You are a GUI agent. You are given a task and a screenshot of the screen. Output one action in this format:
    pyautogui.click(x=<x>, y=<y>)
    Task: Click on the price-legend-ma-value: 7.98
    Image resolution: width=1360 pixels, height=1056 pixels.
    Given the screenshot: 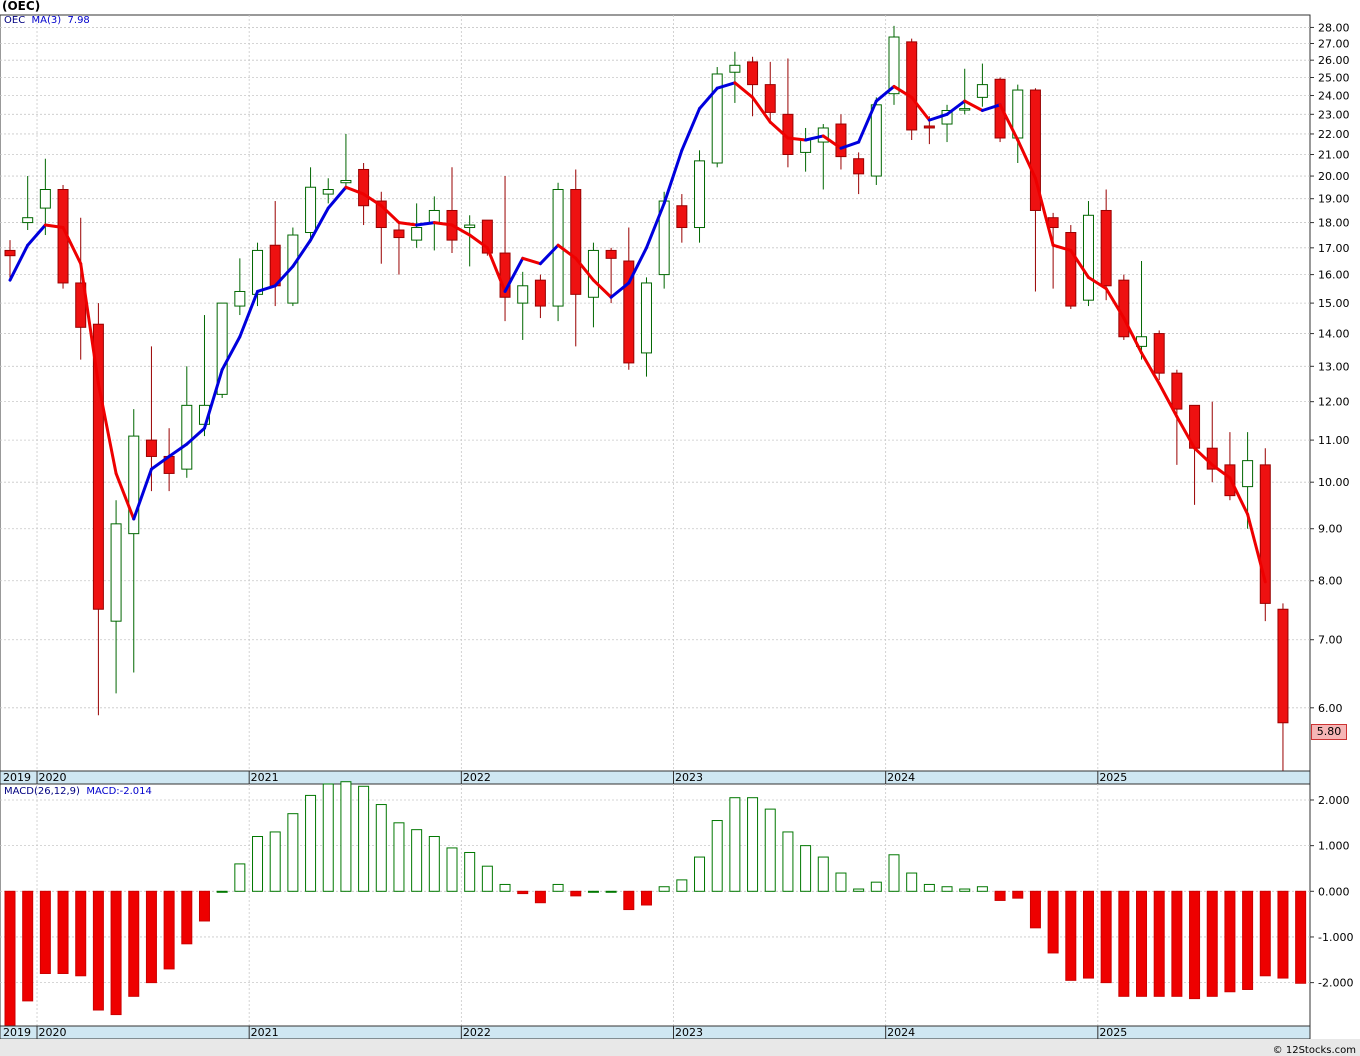 What is the action you would take?
    pyautogui.click(x=78, y=20)
    